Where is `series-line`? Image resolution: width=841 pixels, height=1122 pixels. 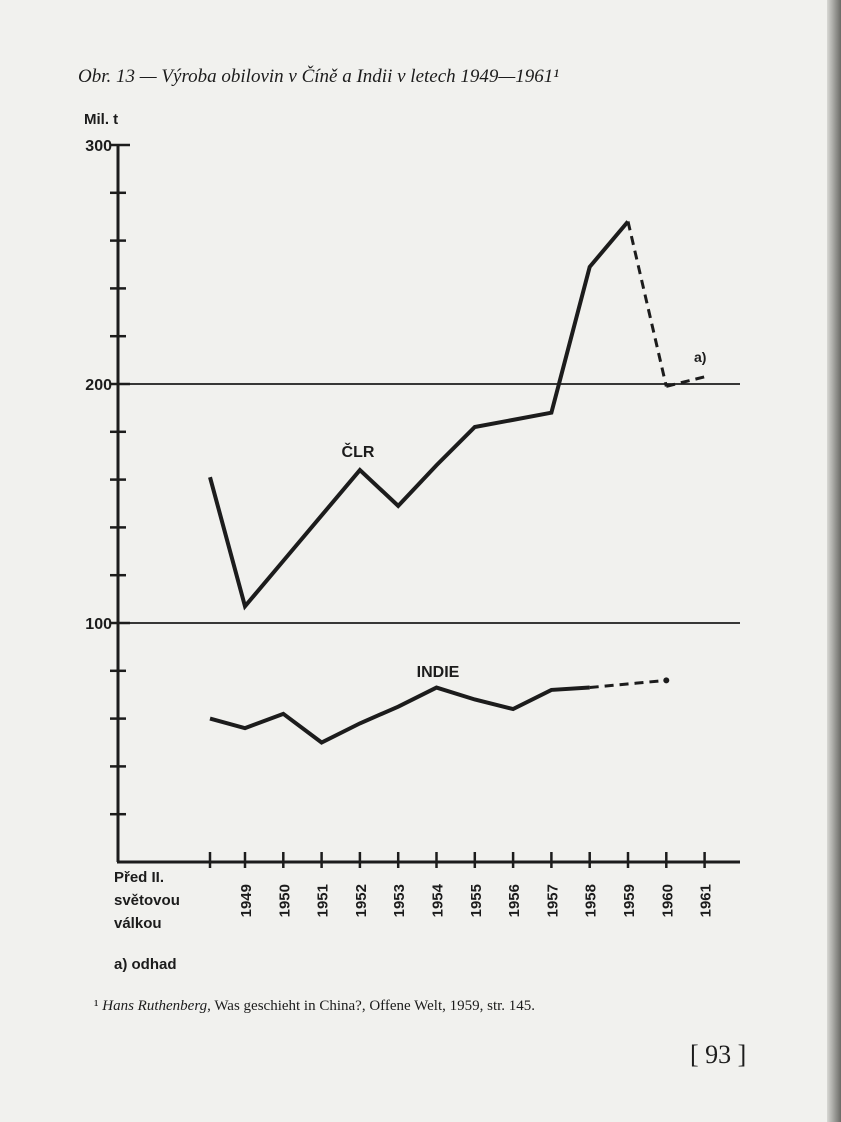 series-line is located at coordinates (399, 715).